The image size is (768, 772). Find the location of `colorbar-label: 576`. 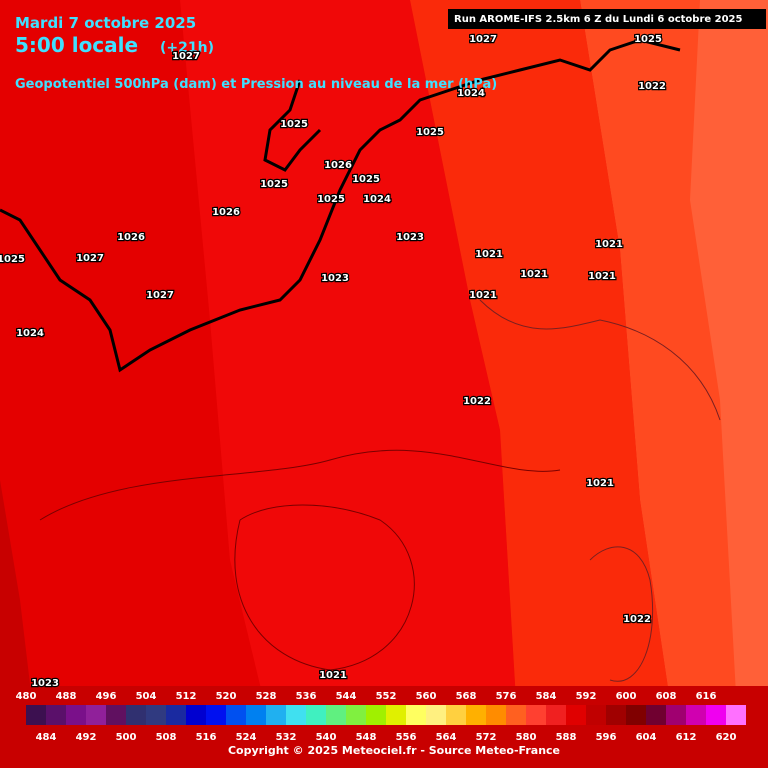

colorbar-label: 576 is located at coordinates (506, 696).